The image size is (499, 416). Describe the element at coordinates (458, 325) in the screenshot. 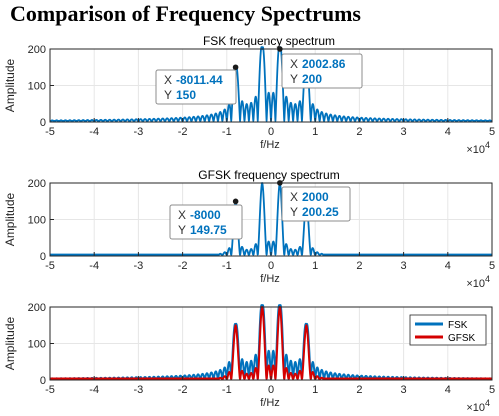

I see `legend-label-fsk: FSK` at that location.